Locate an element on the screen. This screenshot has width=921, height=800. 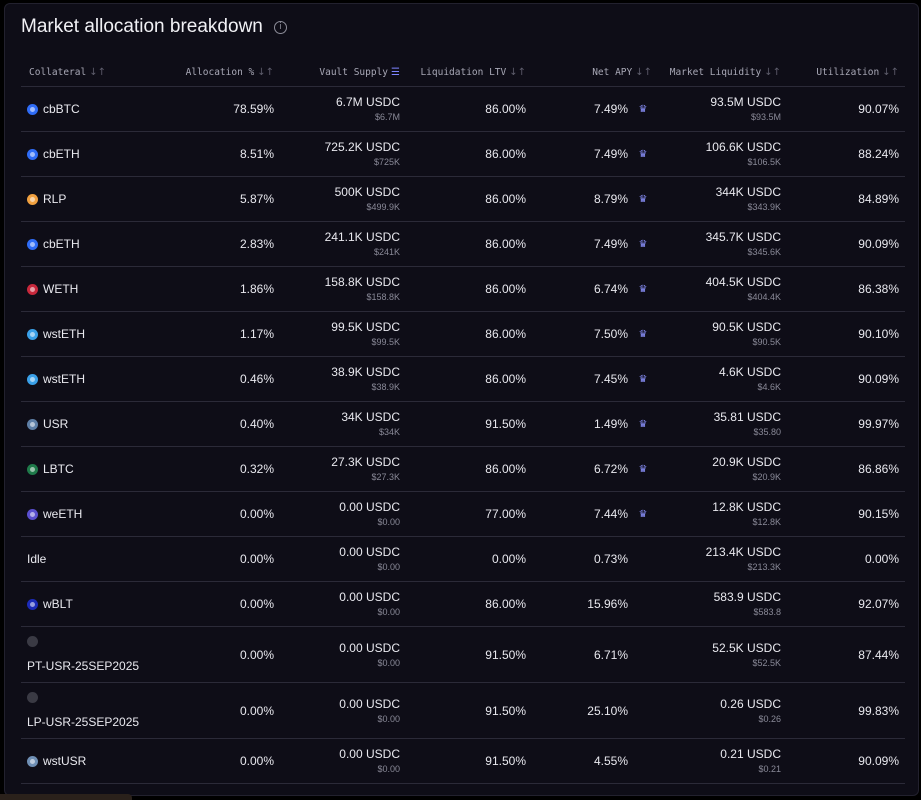
col-header-liquidation-ltv: Liquidation LTV ↓↑ is located at coordinates (463, 73).